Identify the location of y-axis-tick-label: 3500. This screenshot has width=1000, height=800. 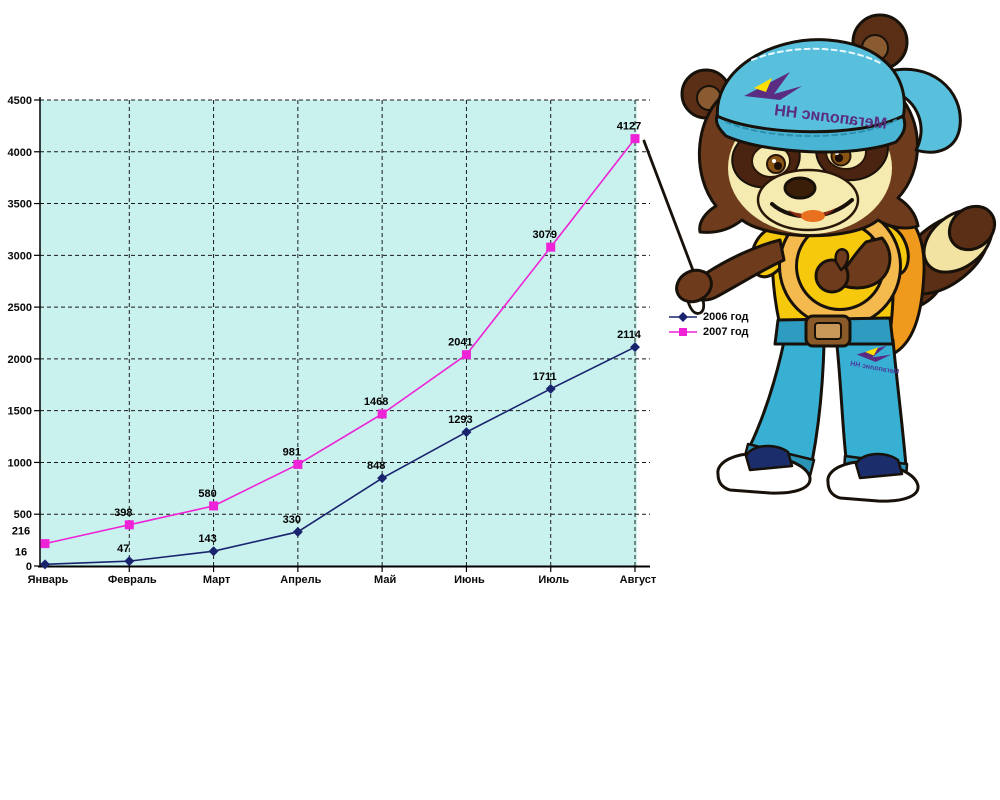
(20, 205).